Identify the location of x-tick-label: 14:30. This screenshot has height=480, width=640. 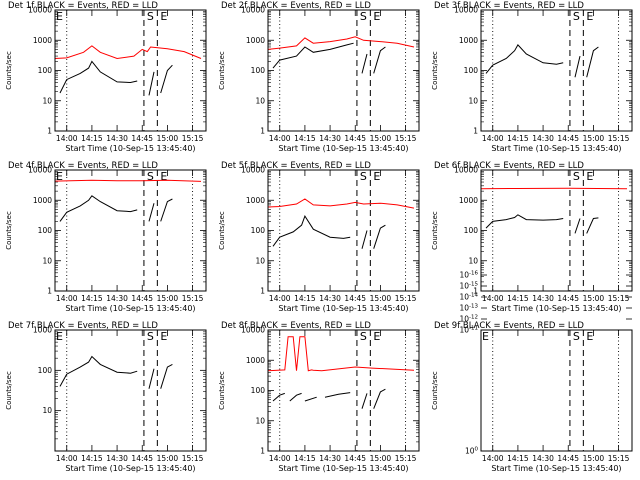
(543, 298).